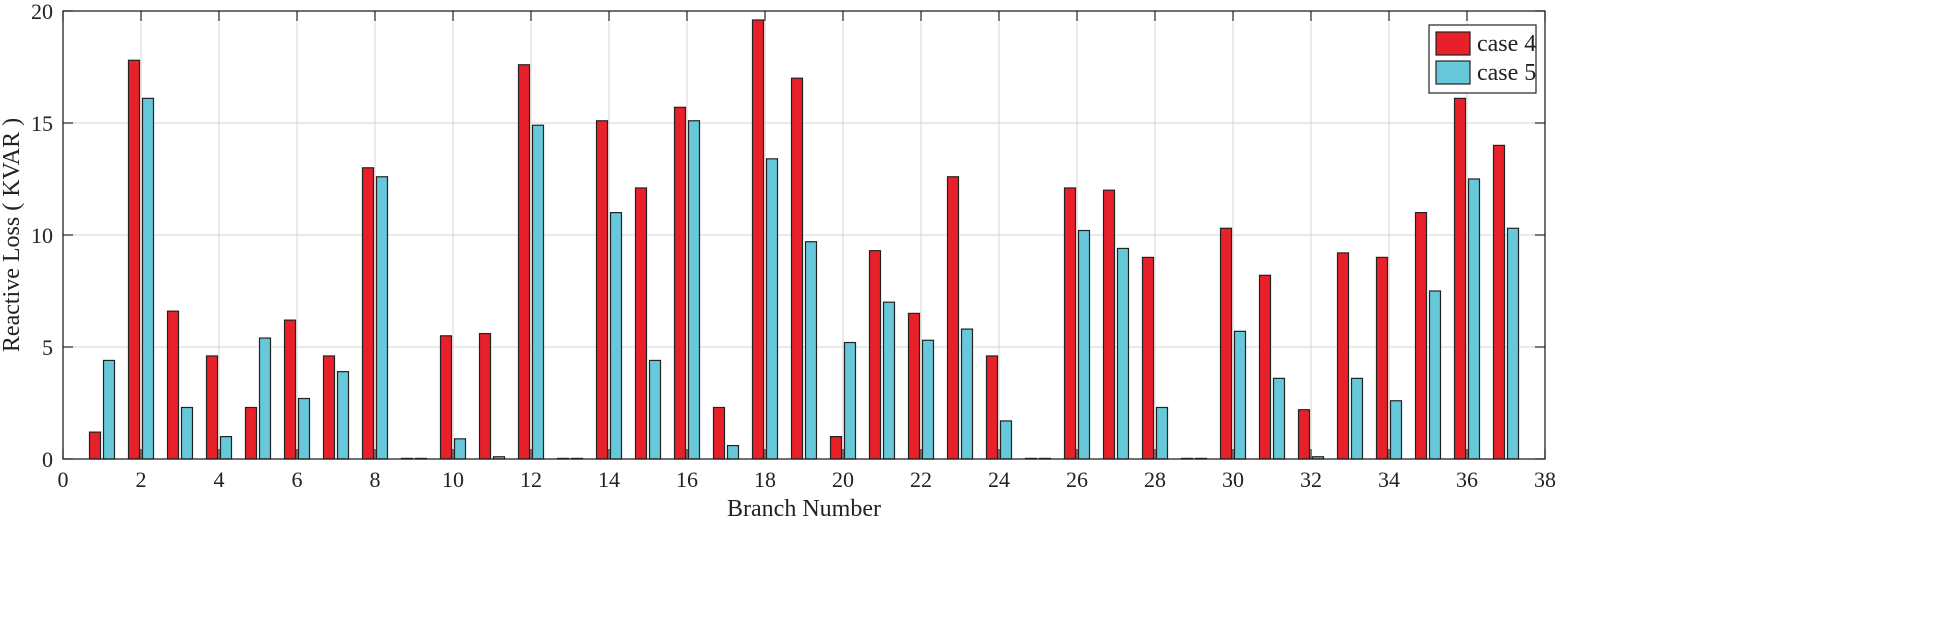 The width and height of the screenshot is (1935, 637). Describe the element at coordinates (1506, 73) in the screenshot. I see `legend-label-case-5: case 5` at that location.